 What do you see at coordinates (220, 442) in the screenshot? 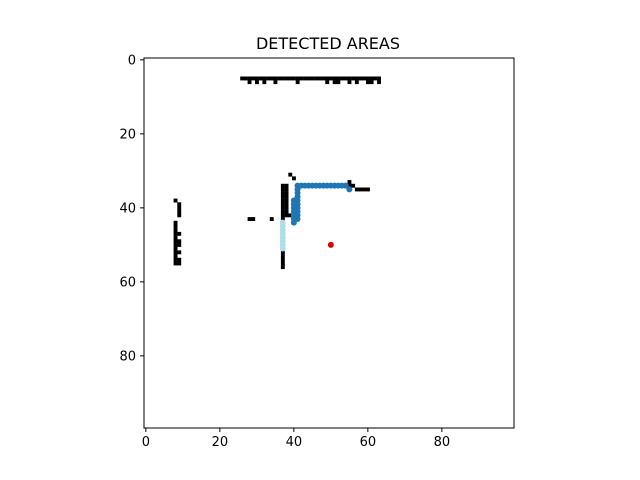
I see `x-tick-label: 20` at bounding box center [220, 442].